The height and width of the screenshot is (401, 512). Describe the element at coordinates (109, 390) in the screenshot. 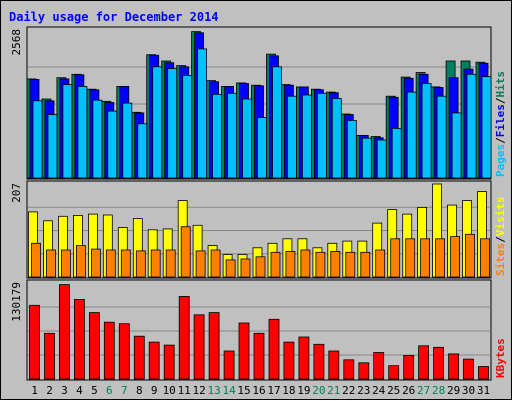

I see `x-tick-label-day-6: 6` at that location.